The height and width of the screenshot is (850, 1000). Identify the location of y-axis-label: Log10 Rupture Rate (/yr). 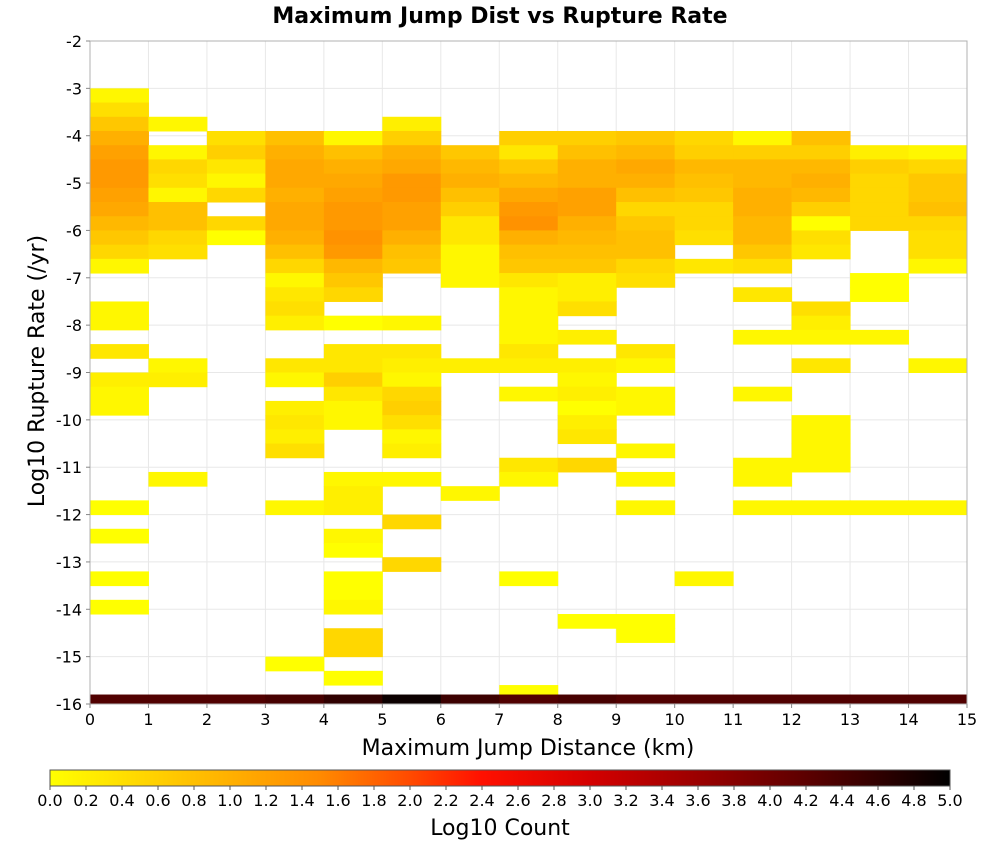
(37, 371).